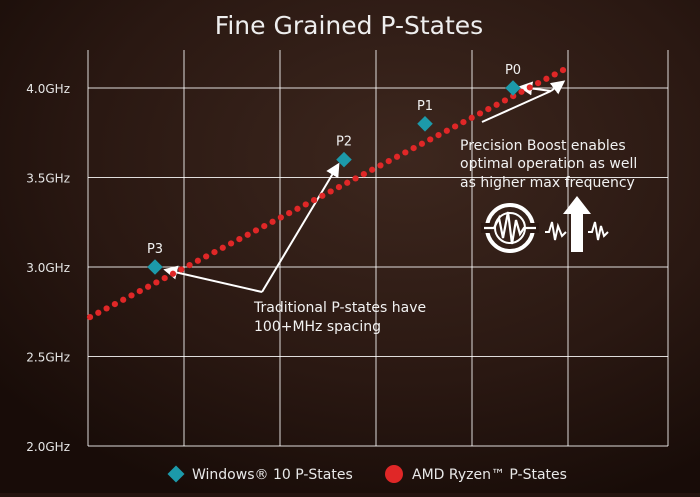  Describe the element at coordinates (394, 474) in the screenshot. I see `legend-marker-amd` at that location.